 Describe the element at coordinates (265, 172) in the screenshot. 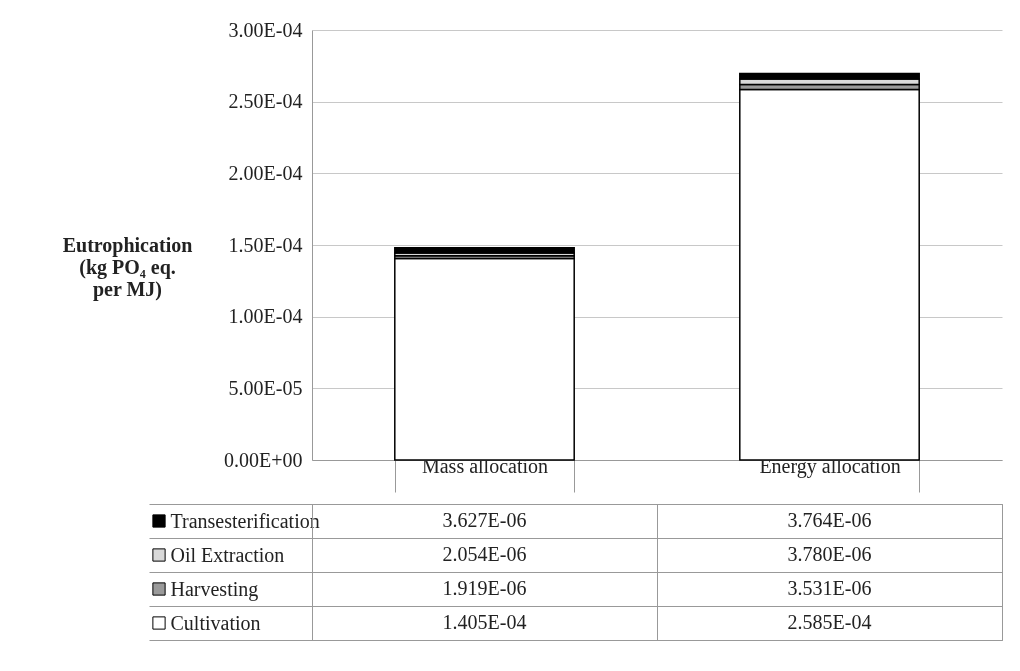

I see `y-tick-label: 2.00E-04` at that location.